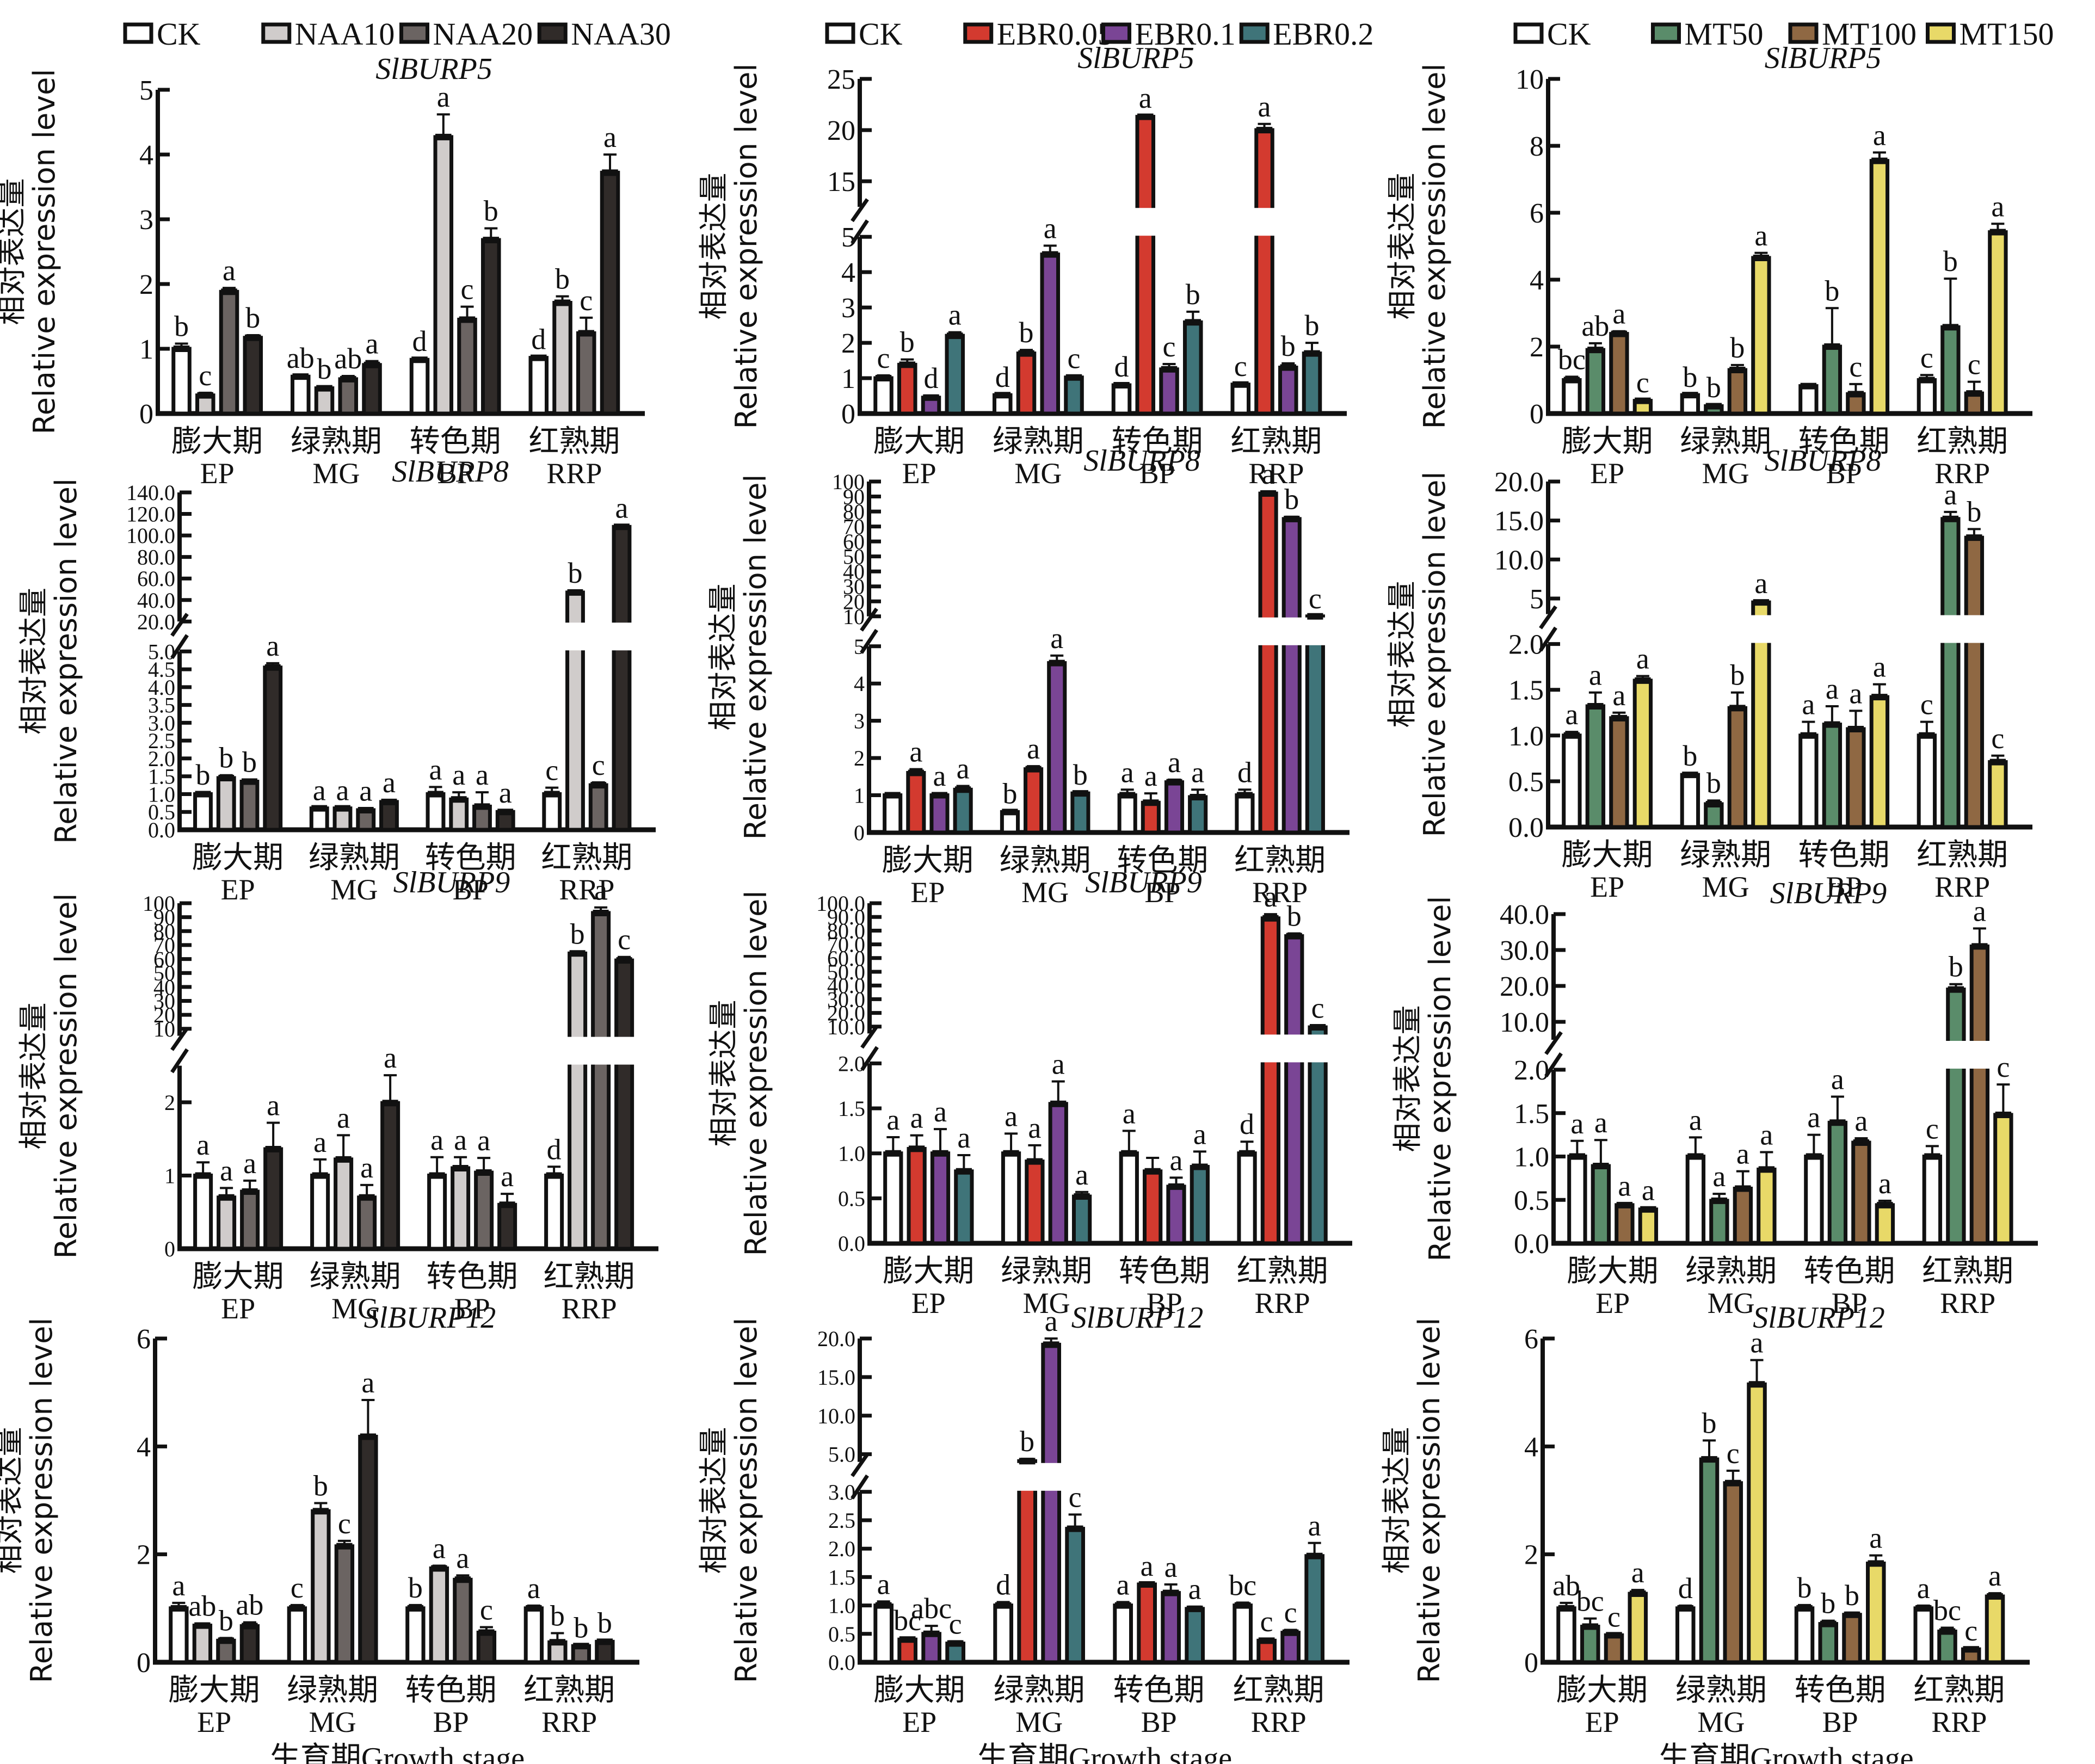  Describe the element at coordinates (841, 1520) in the screenshot. I see `y-tick-label: 2.5` at that location.